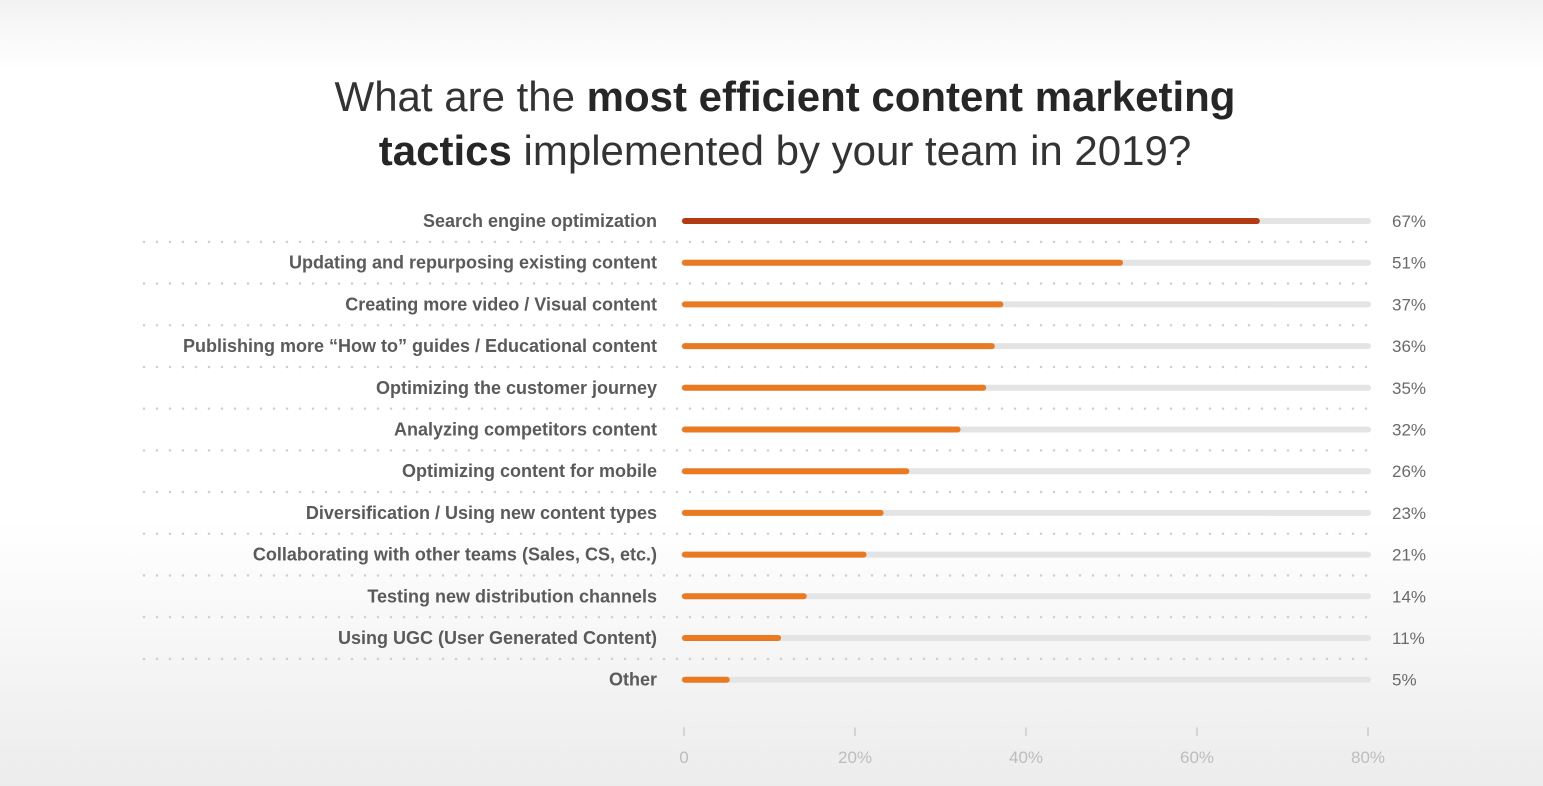 The image size is (1543, 786). I want to click on x-tick-label: 0, so click(683, 757).